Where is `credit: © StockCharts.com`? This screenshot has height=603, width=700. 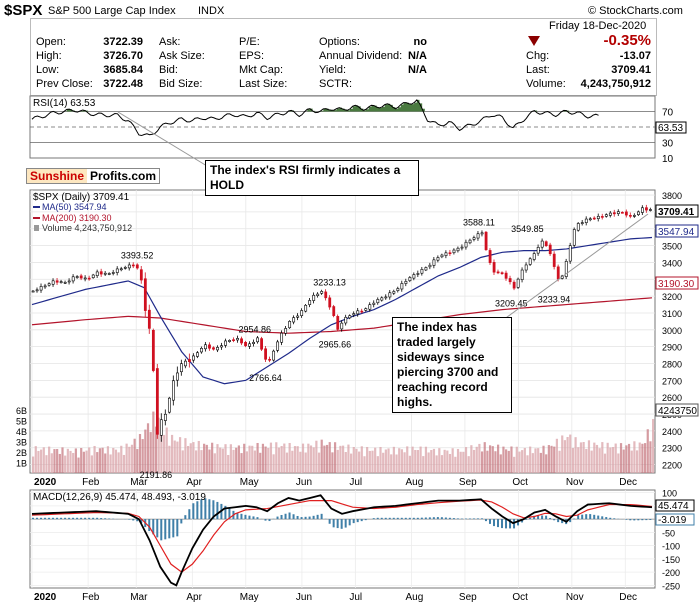 credit: © StockCharts.com is located at coordinates (635, 11).